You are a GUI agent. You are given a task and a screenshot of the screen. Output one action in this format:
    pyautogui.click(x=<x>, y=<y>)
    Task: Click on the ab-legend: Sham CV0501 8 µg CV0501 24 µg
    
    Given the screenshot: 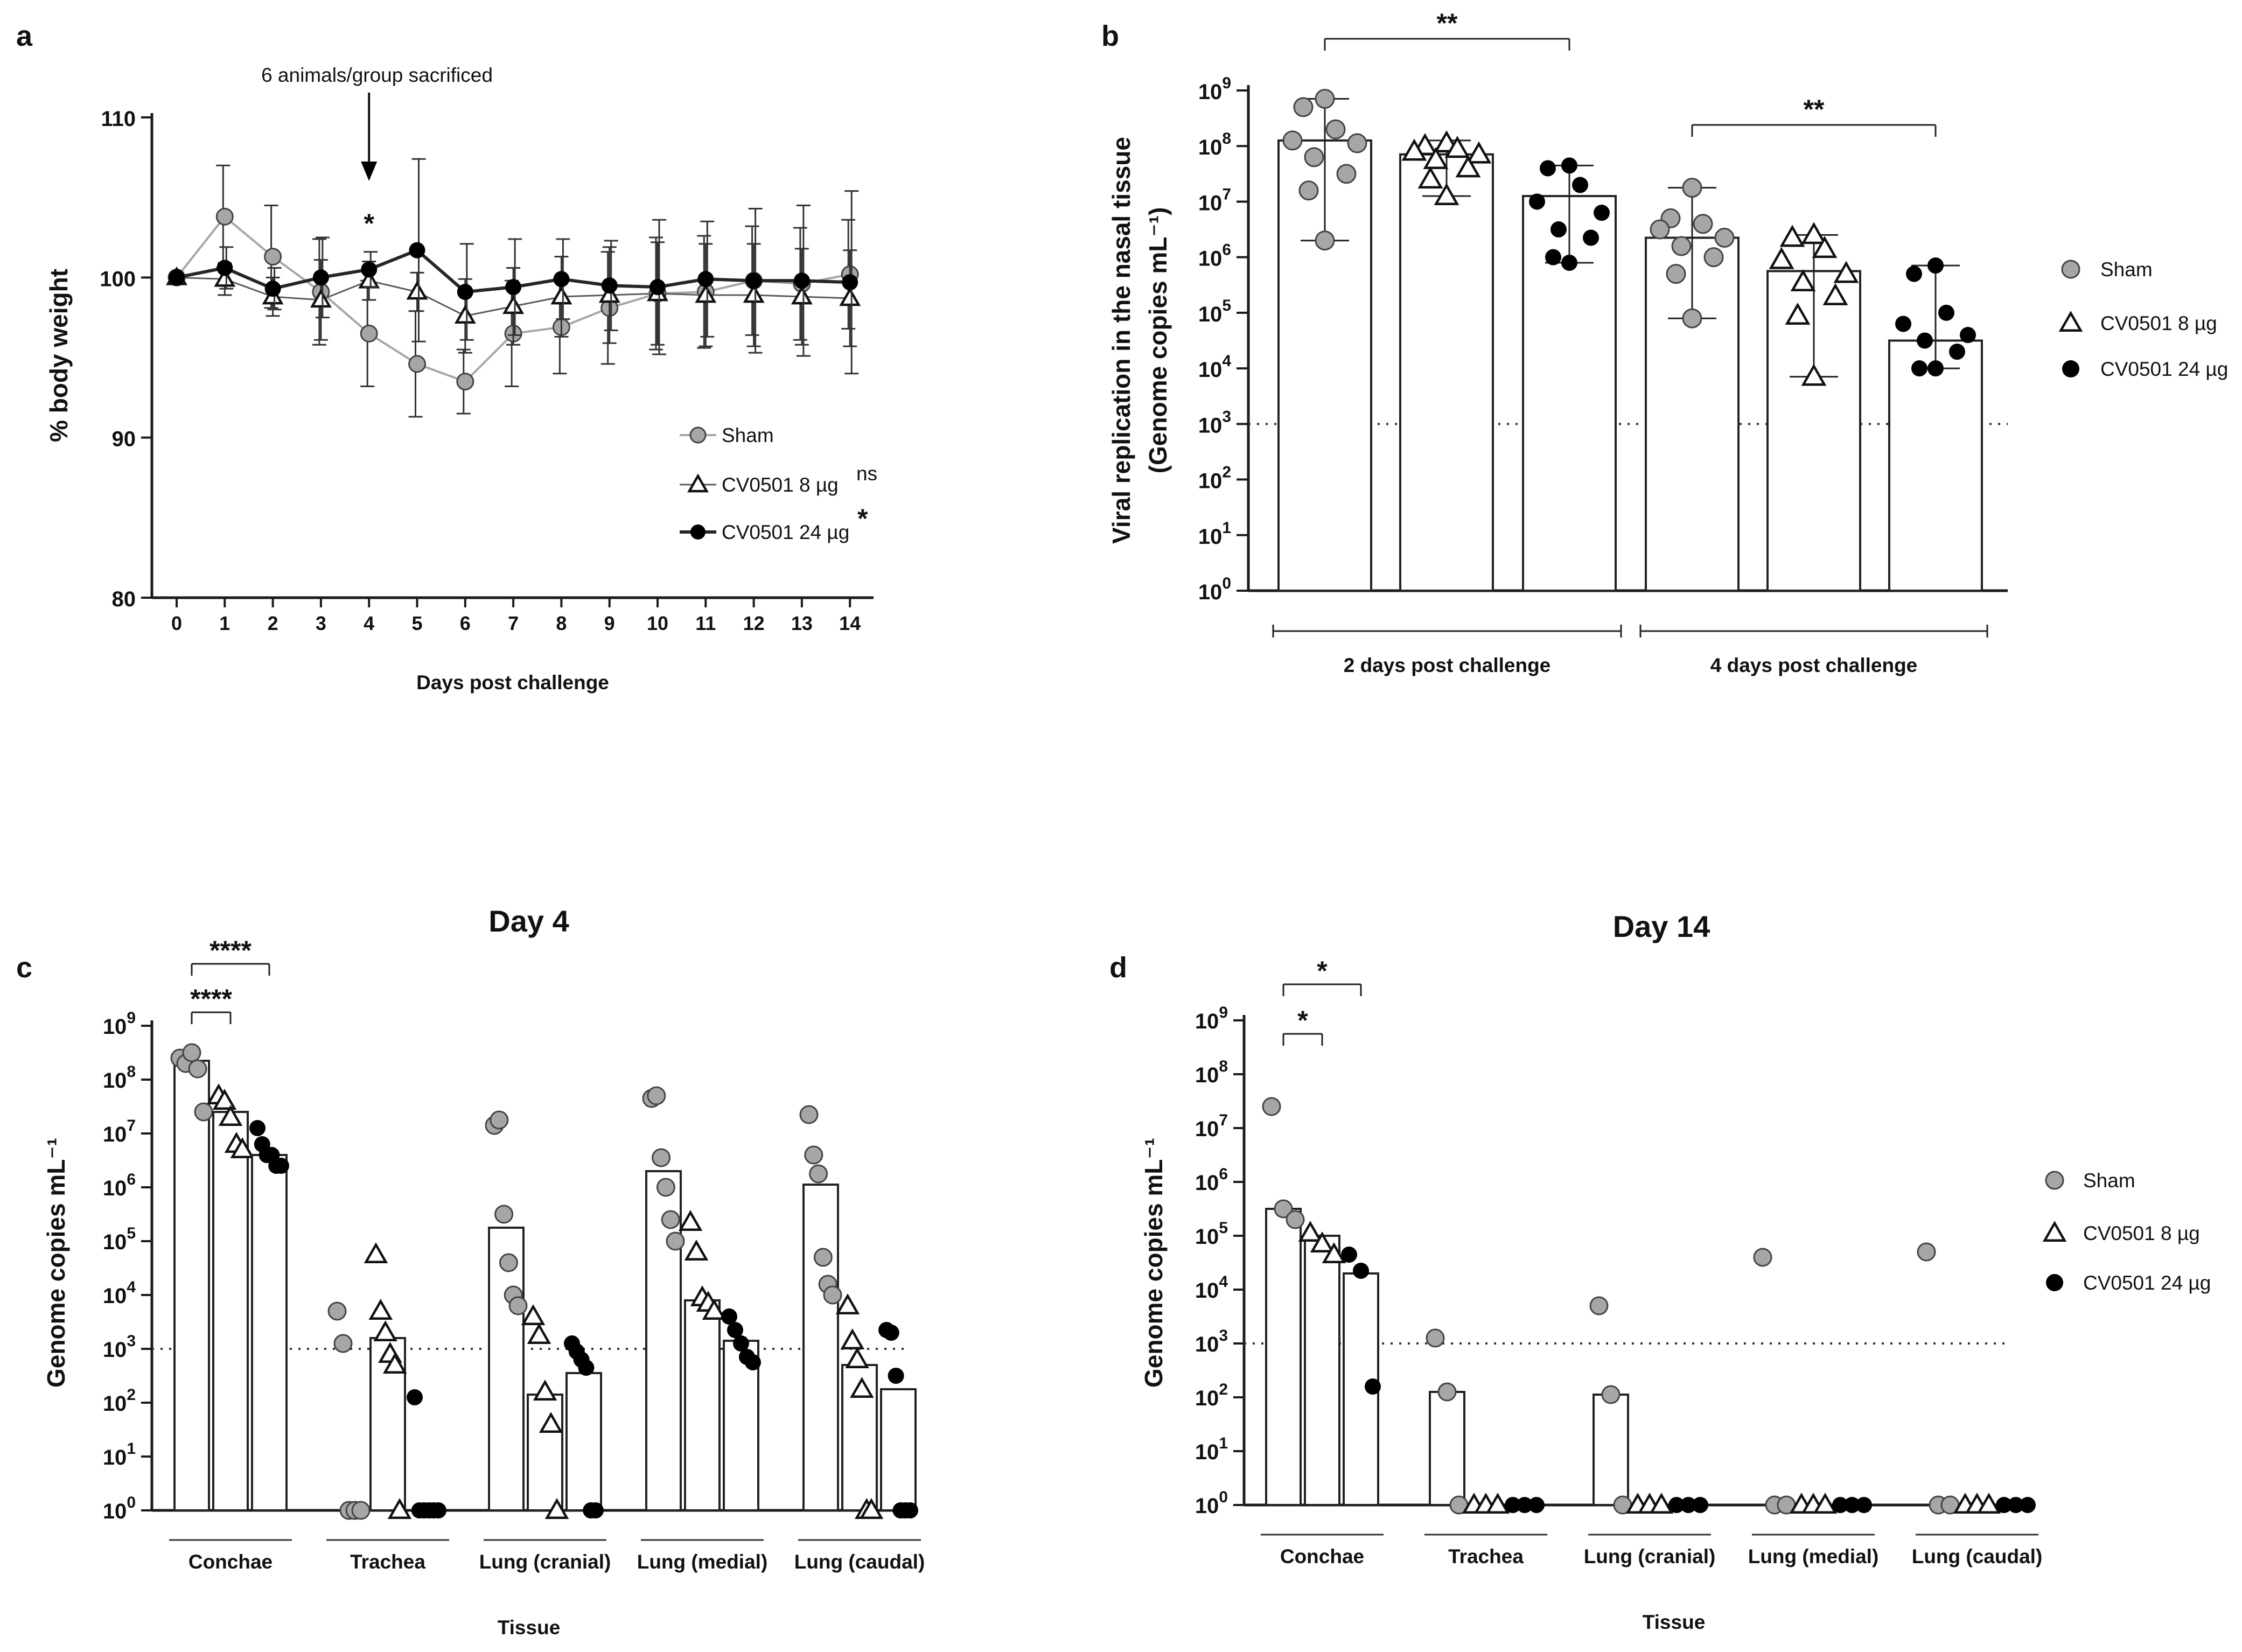 What is the action you would take?
    pyautogui.click(x=2143, y=319)
    